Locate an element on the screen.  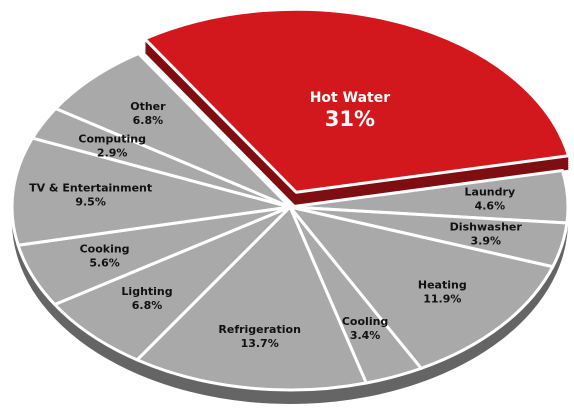
slice-label: Laundry 4.6% is located at coordinates (490, 199).